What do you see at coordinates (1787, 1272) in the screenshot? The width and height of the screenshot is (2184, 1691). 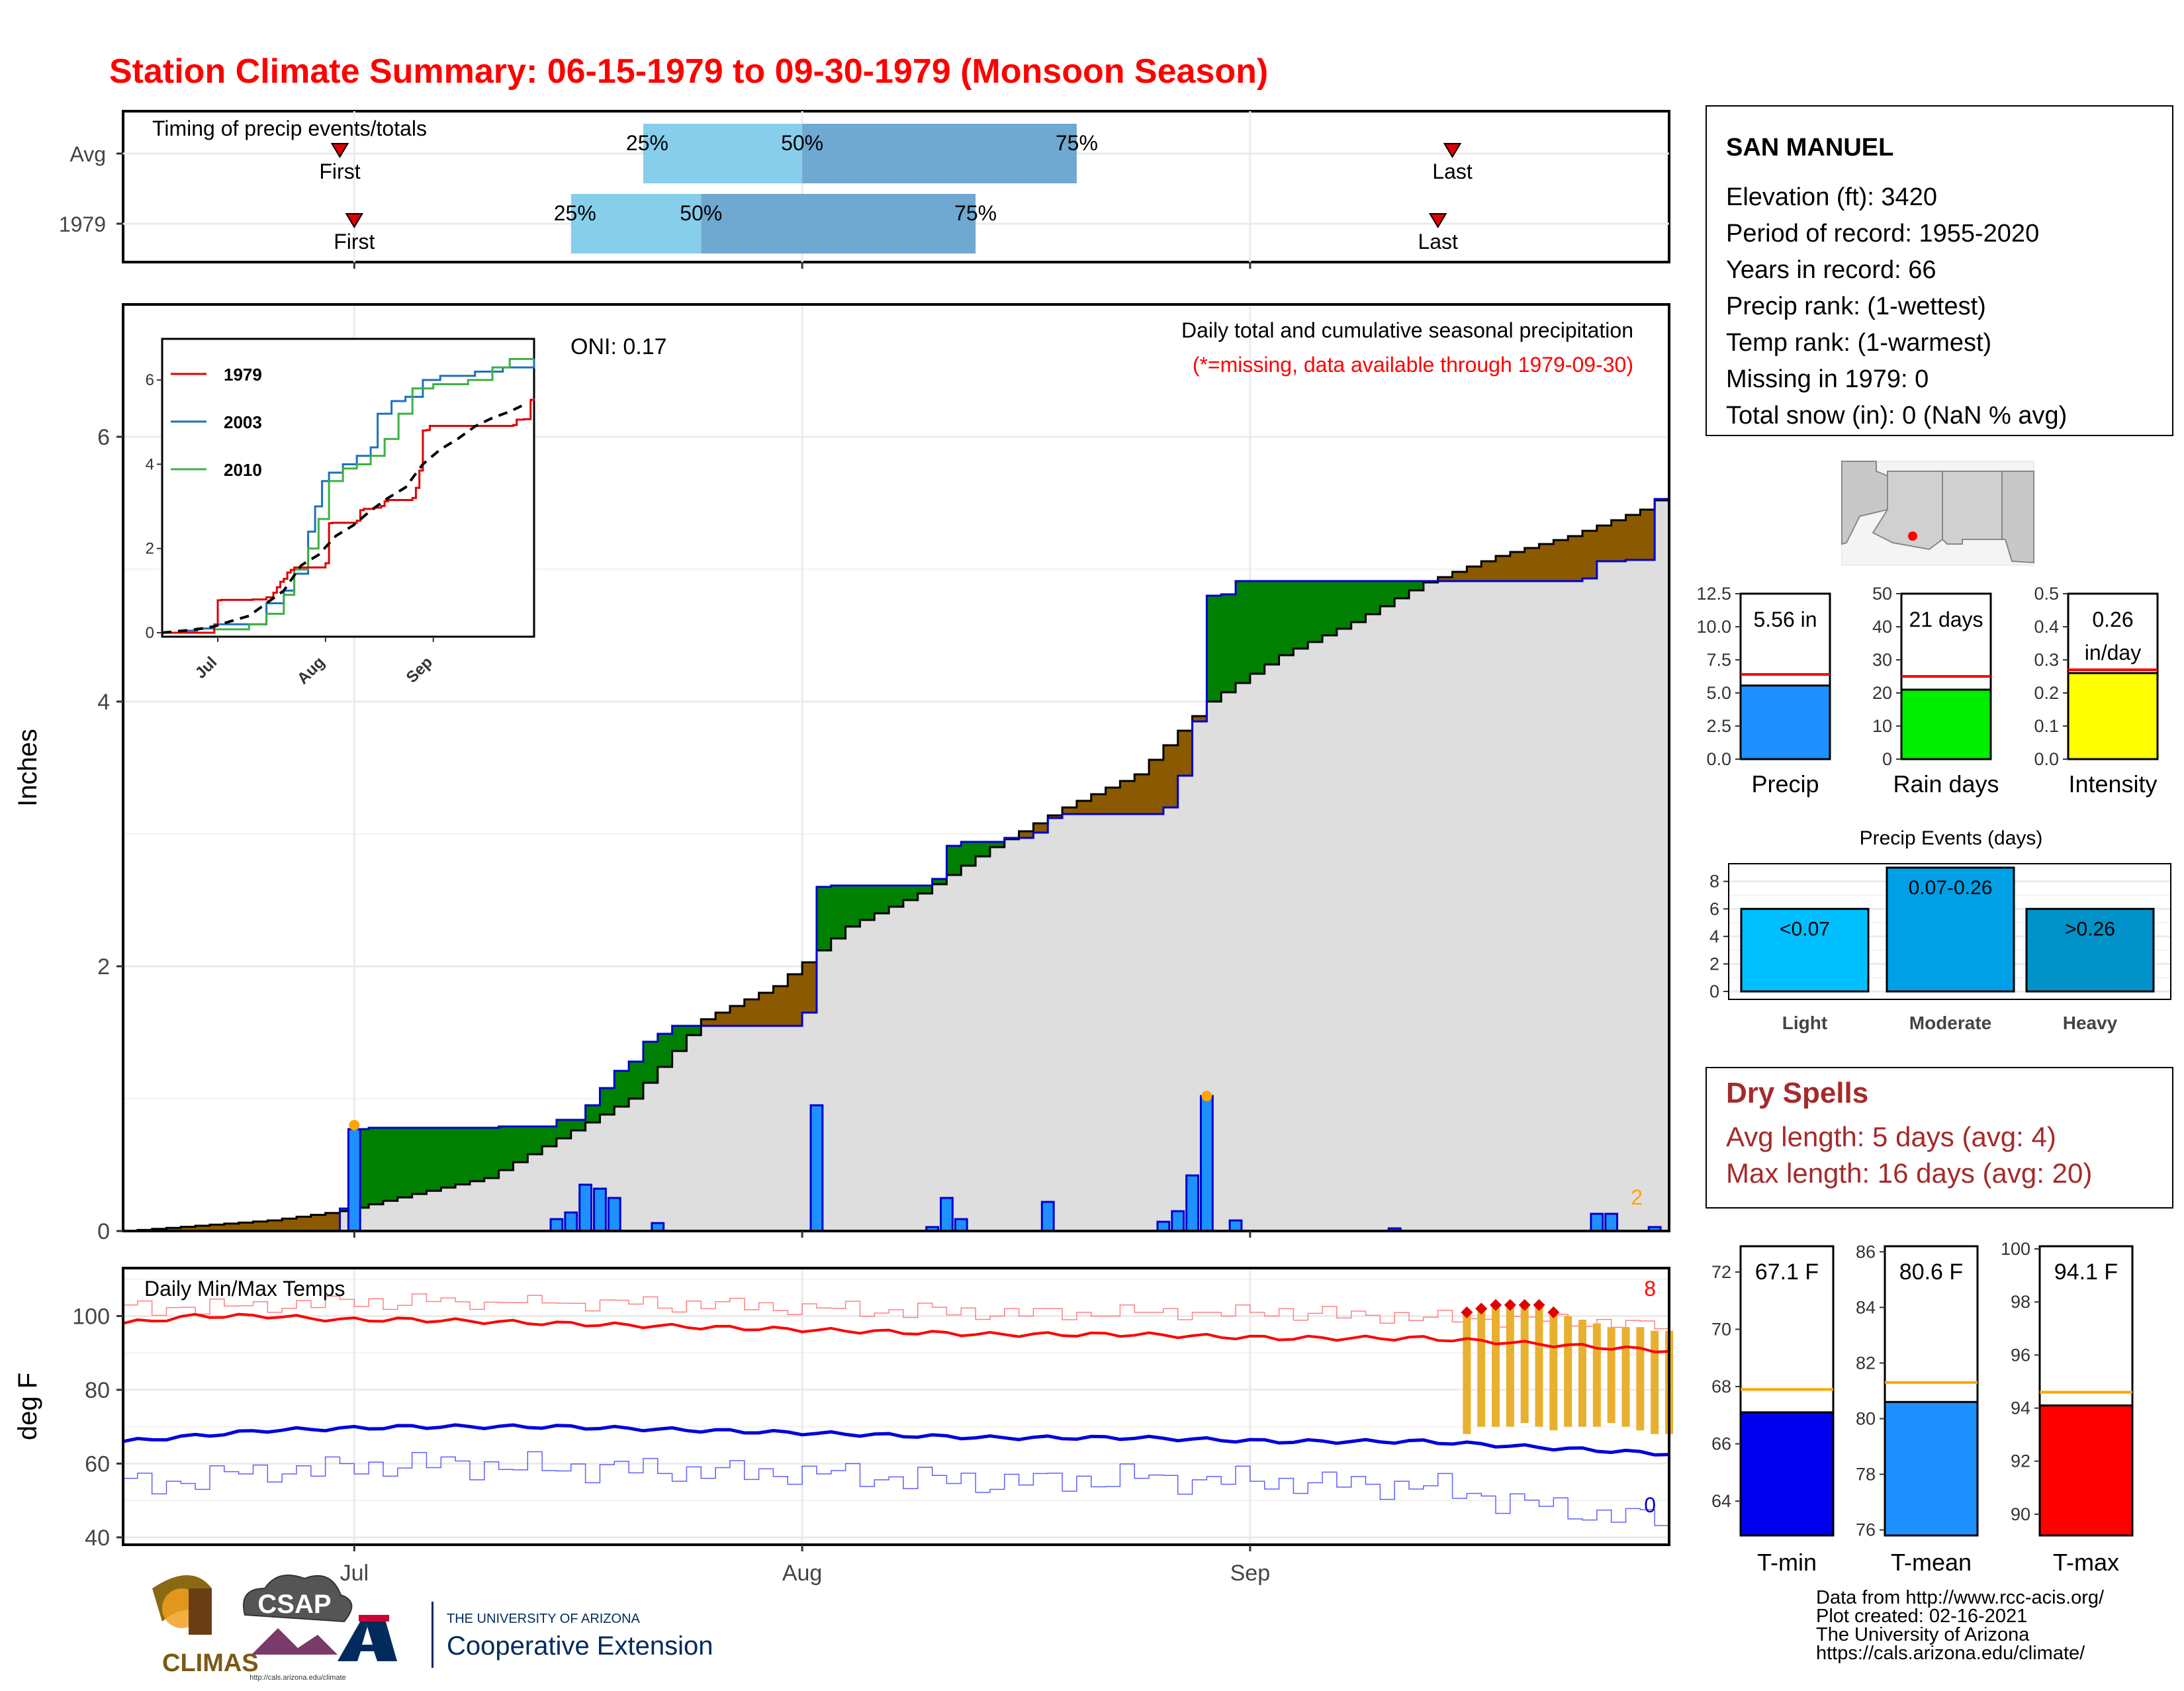 I see `temp-bar-value-label: 67.1 F` at bounding box center [1787, 1272].